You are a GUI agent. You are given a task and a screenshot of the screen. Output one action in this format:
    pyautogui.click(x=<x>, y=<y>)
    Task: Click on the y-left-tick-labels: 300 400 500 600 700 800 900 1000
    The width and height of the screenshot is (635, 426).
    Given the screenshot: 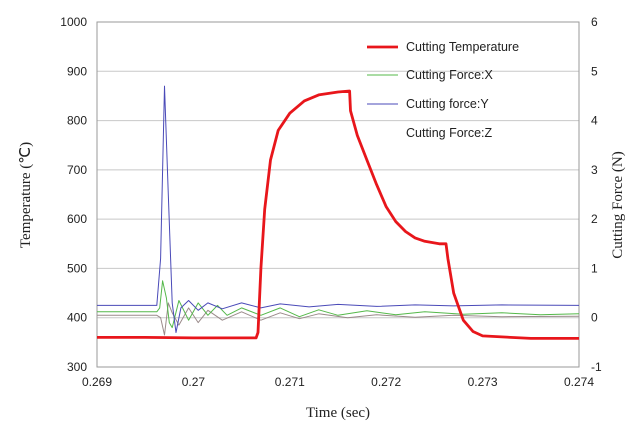 What is the action you would take?
    pyautogui.click(x=73, y=194)
    